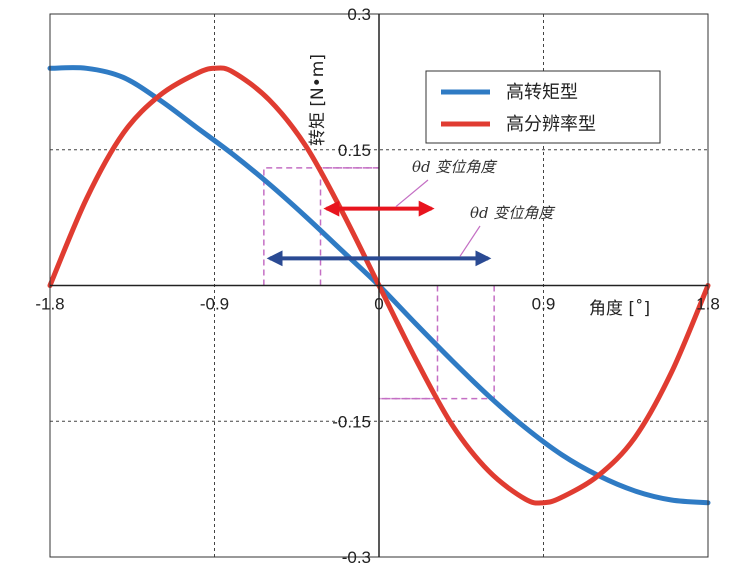 This screenshot has width=743, height=573. I want to click on legend-box, so click(543, 107).